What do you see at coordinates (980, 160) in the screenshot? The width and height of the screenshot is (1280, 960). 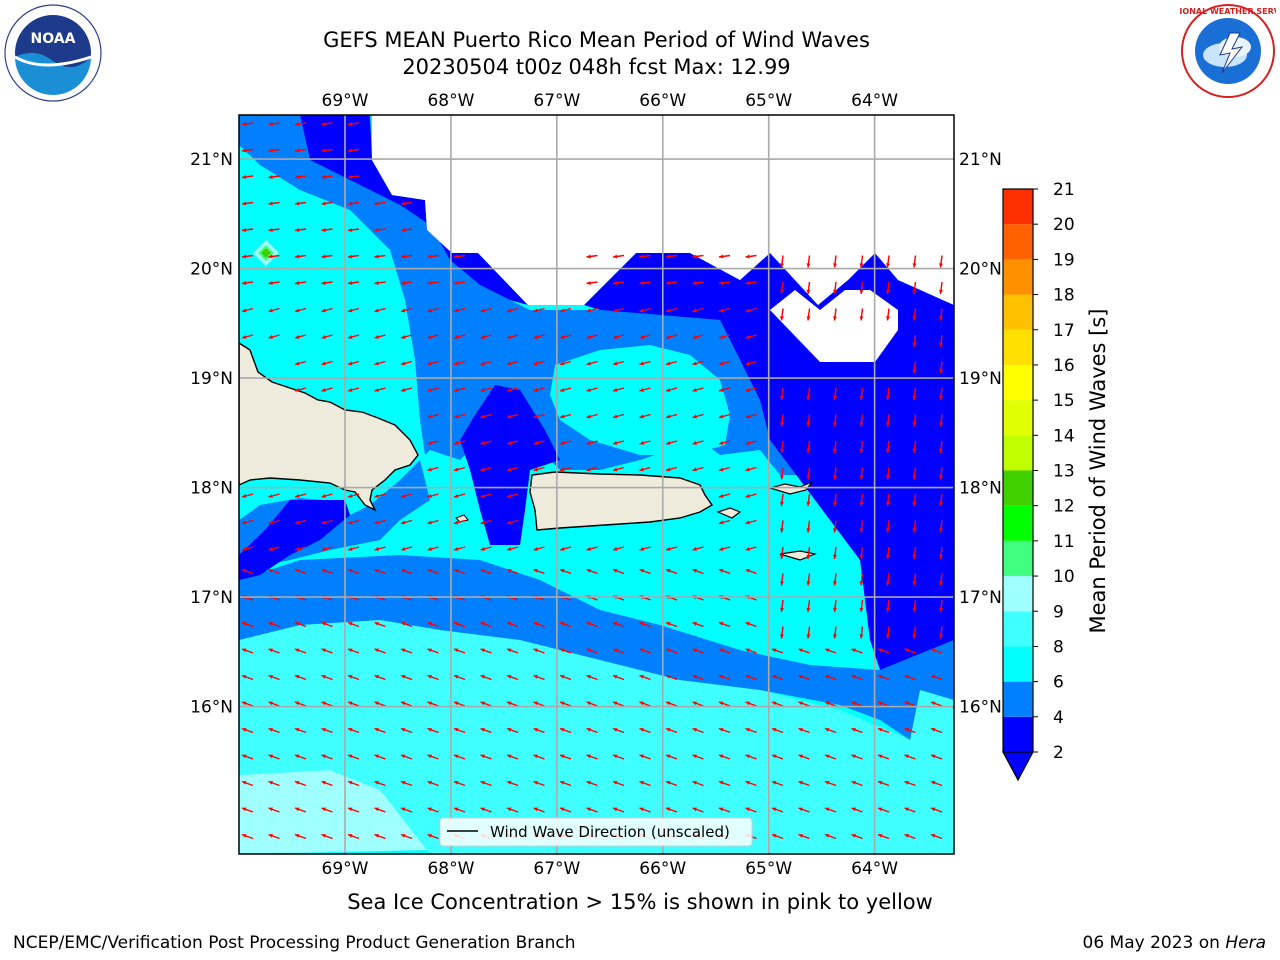 I see `lat-label-right: 21°N` at bounding box center [980, 160].